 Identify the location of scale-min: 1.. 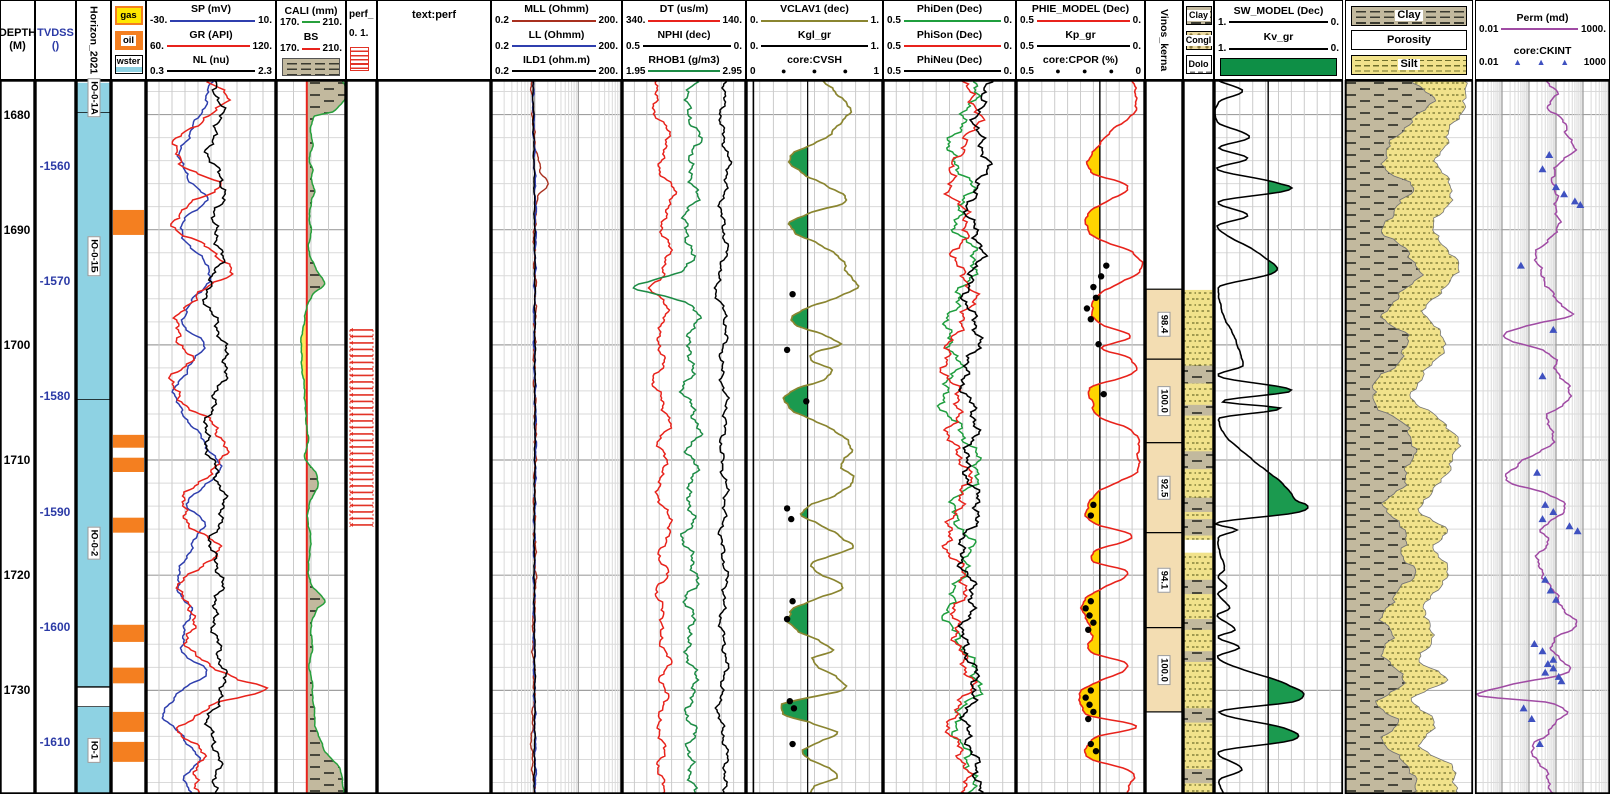
(1222, 48).